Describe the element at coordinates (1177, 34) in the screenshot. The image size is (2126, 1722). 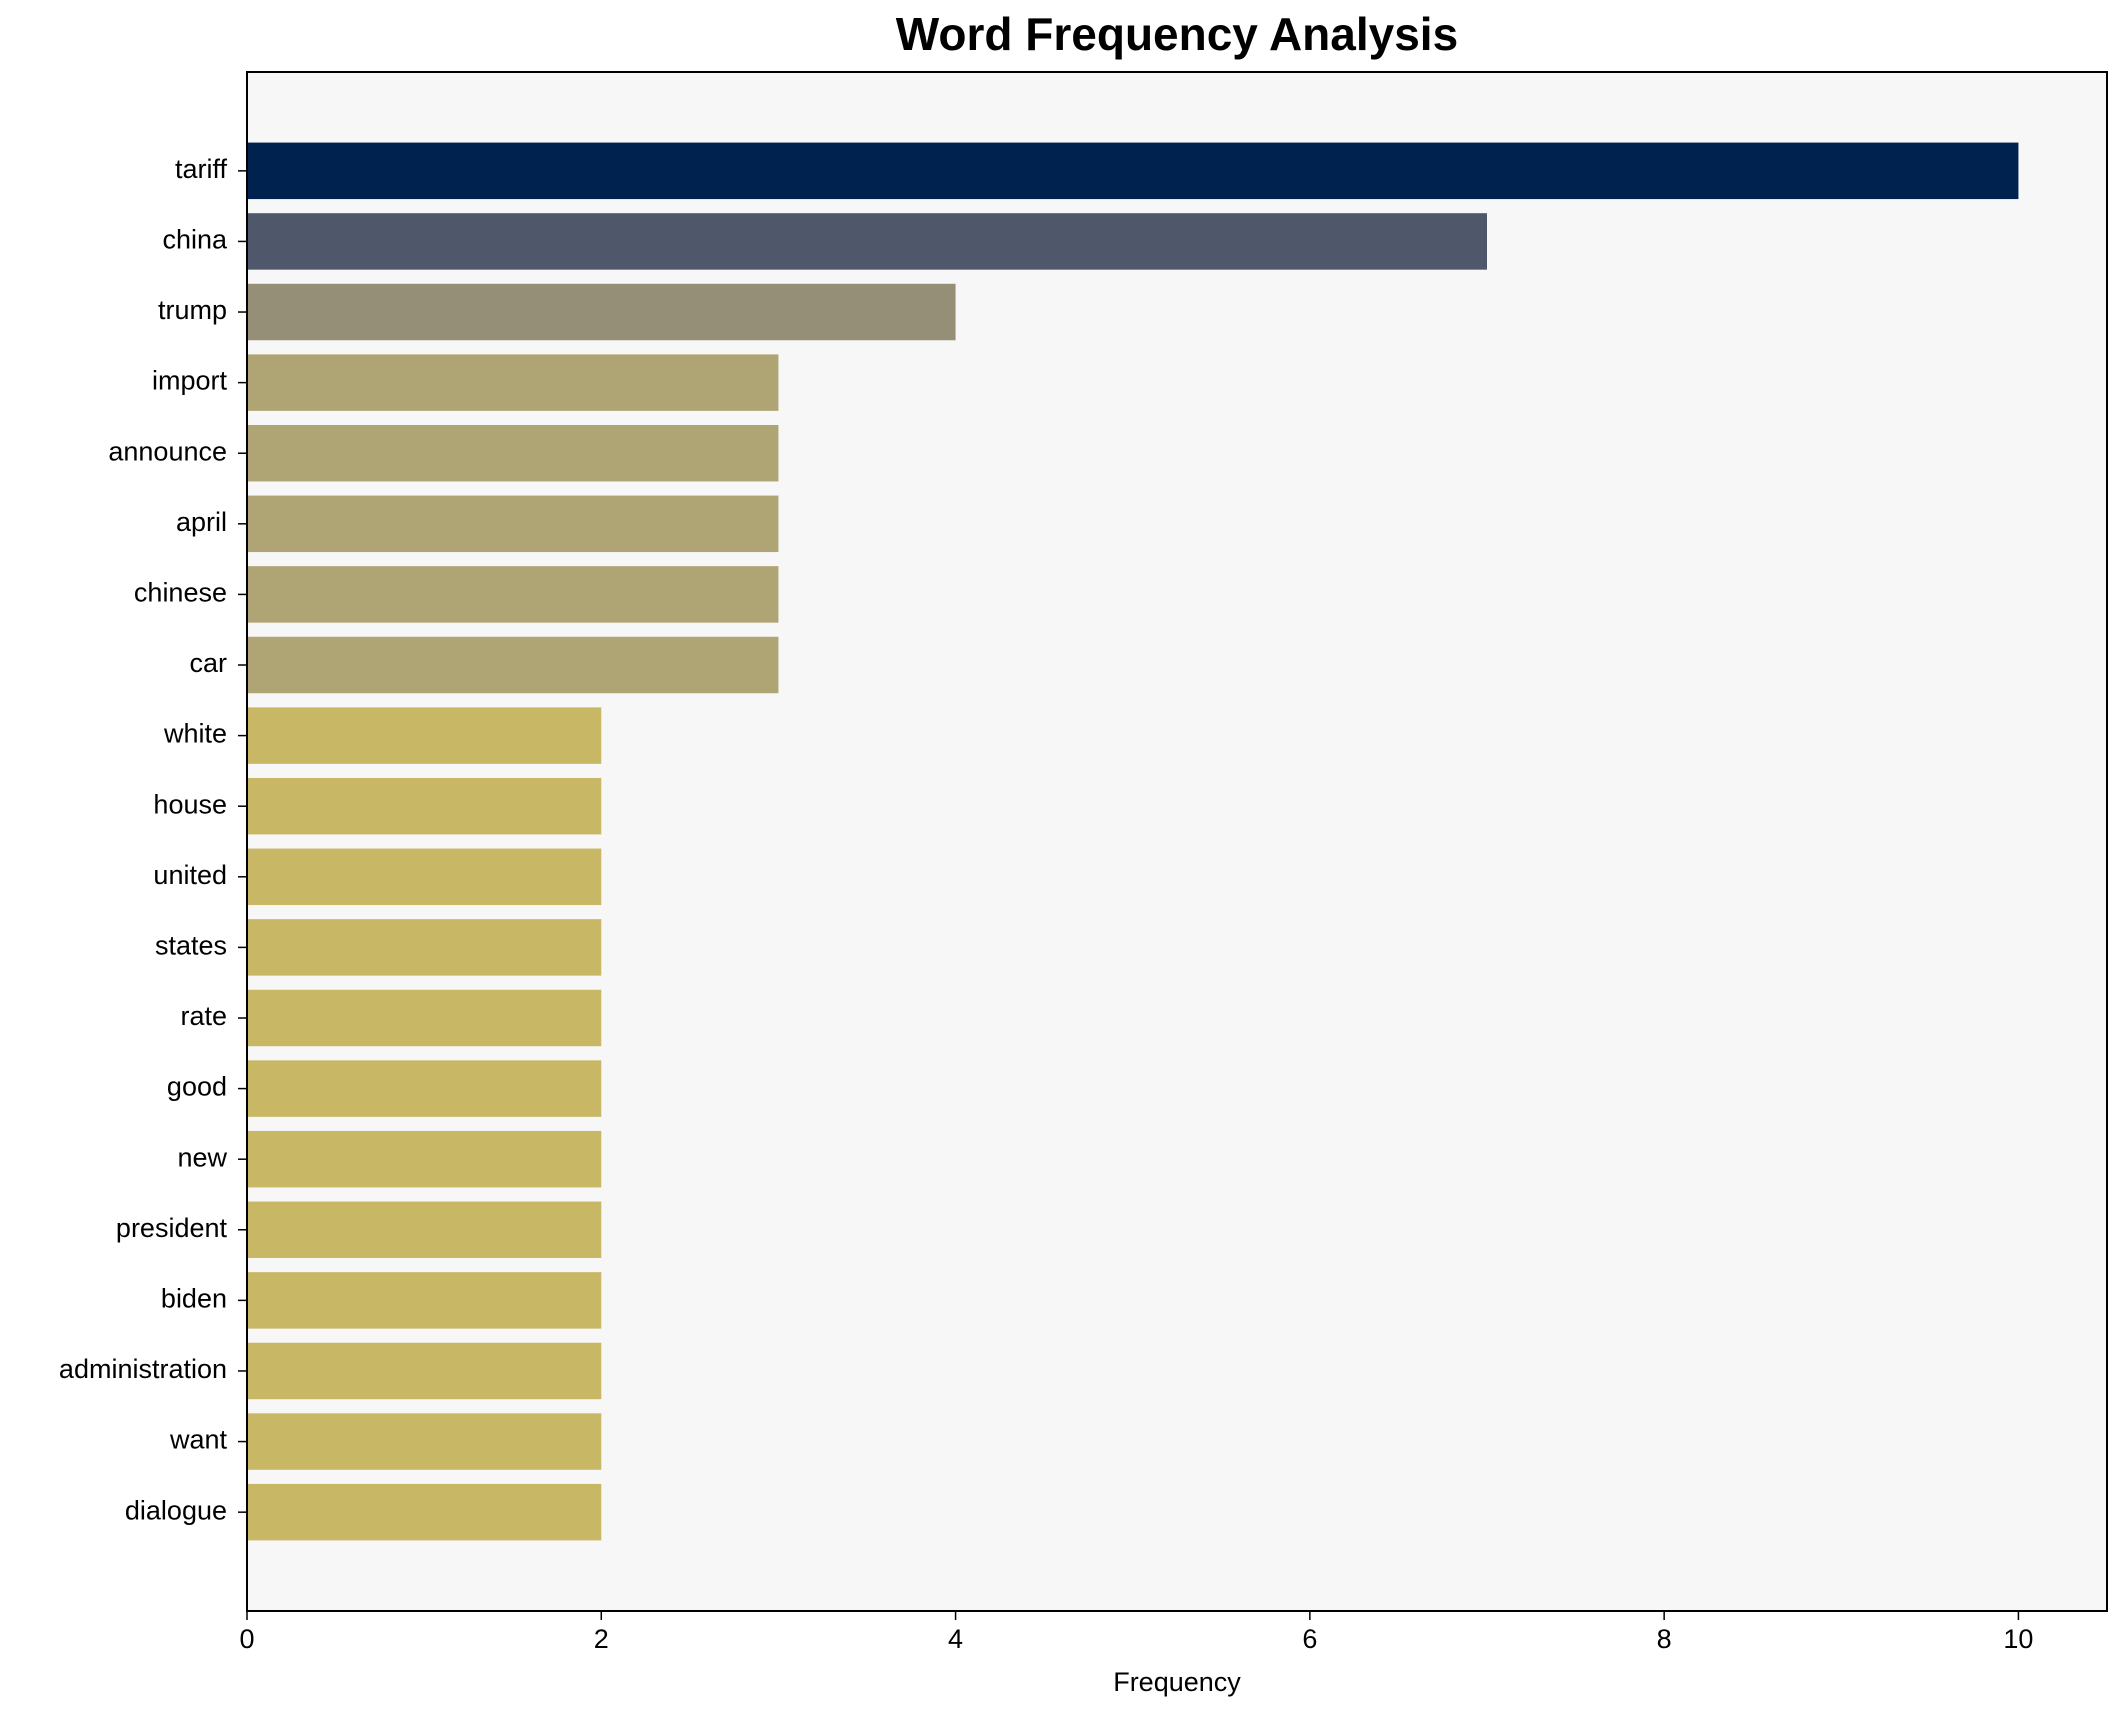
I see `chart-title: Word Frequency Analysis` at that location.